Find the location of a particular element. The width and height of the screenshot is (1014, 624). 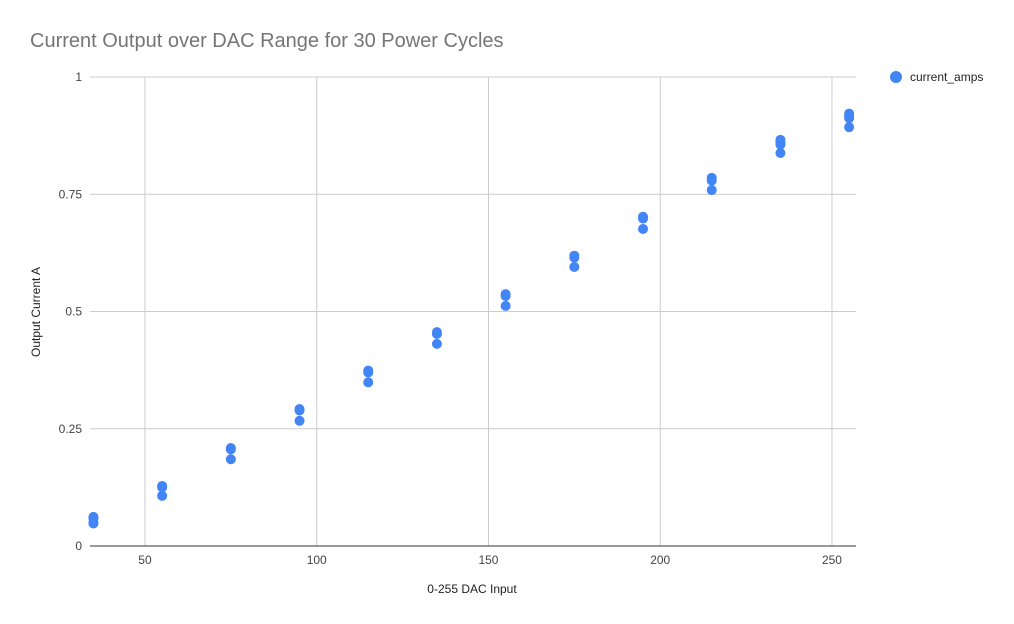

legend: current_amps is located at coordinates (936, 77).